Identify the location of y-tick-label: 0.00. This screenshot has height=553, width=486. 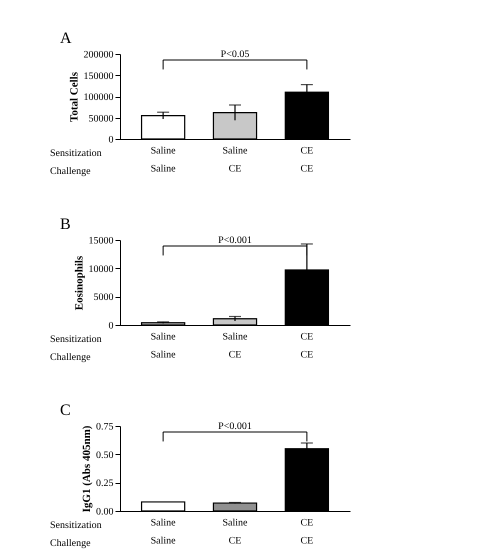
(105, 512).